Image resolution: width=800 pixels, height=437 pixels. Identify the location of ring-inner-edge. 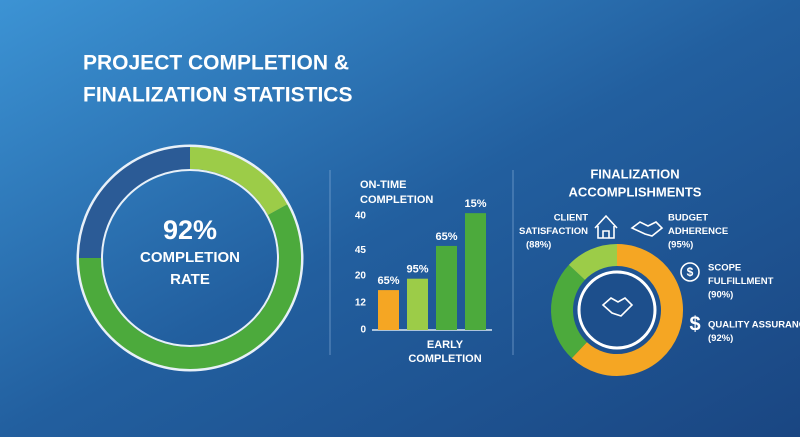
(190, 258).